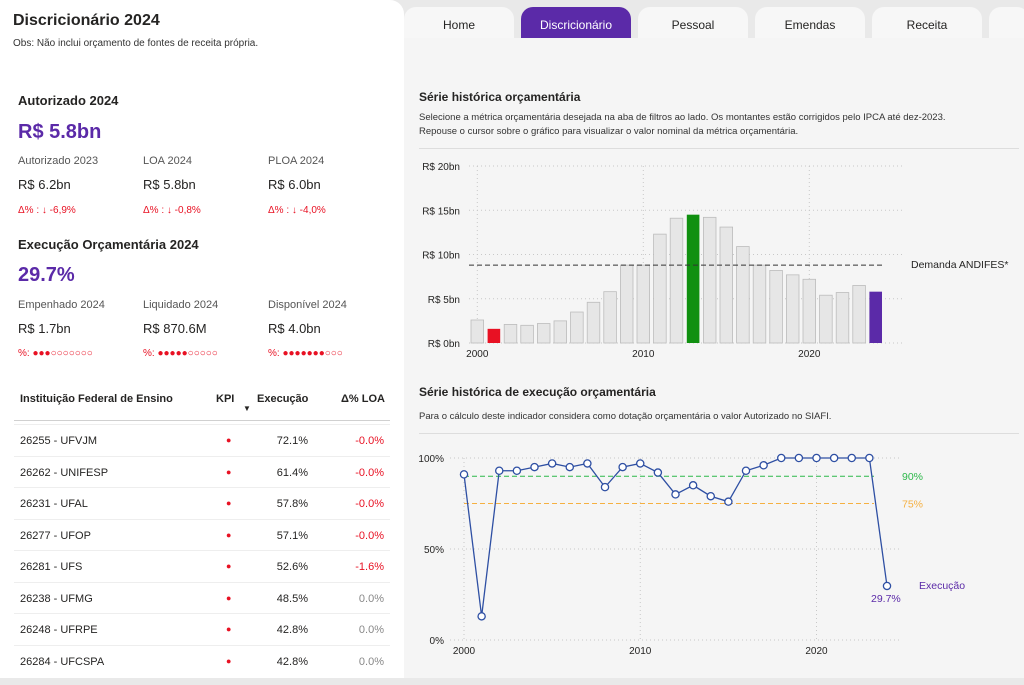  What do you see at coordinates (108, 244) in the screenshot?
I see `execucao-title: Execução Orçamentária 2024` at bounding box center [108, 244].